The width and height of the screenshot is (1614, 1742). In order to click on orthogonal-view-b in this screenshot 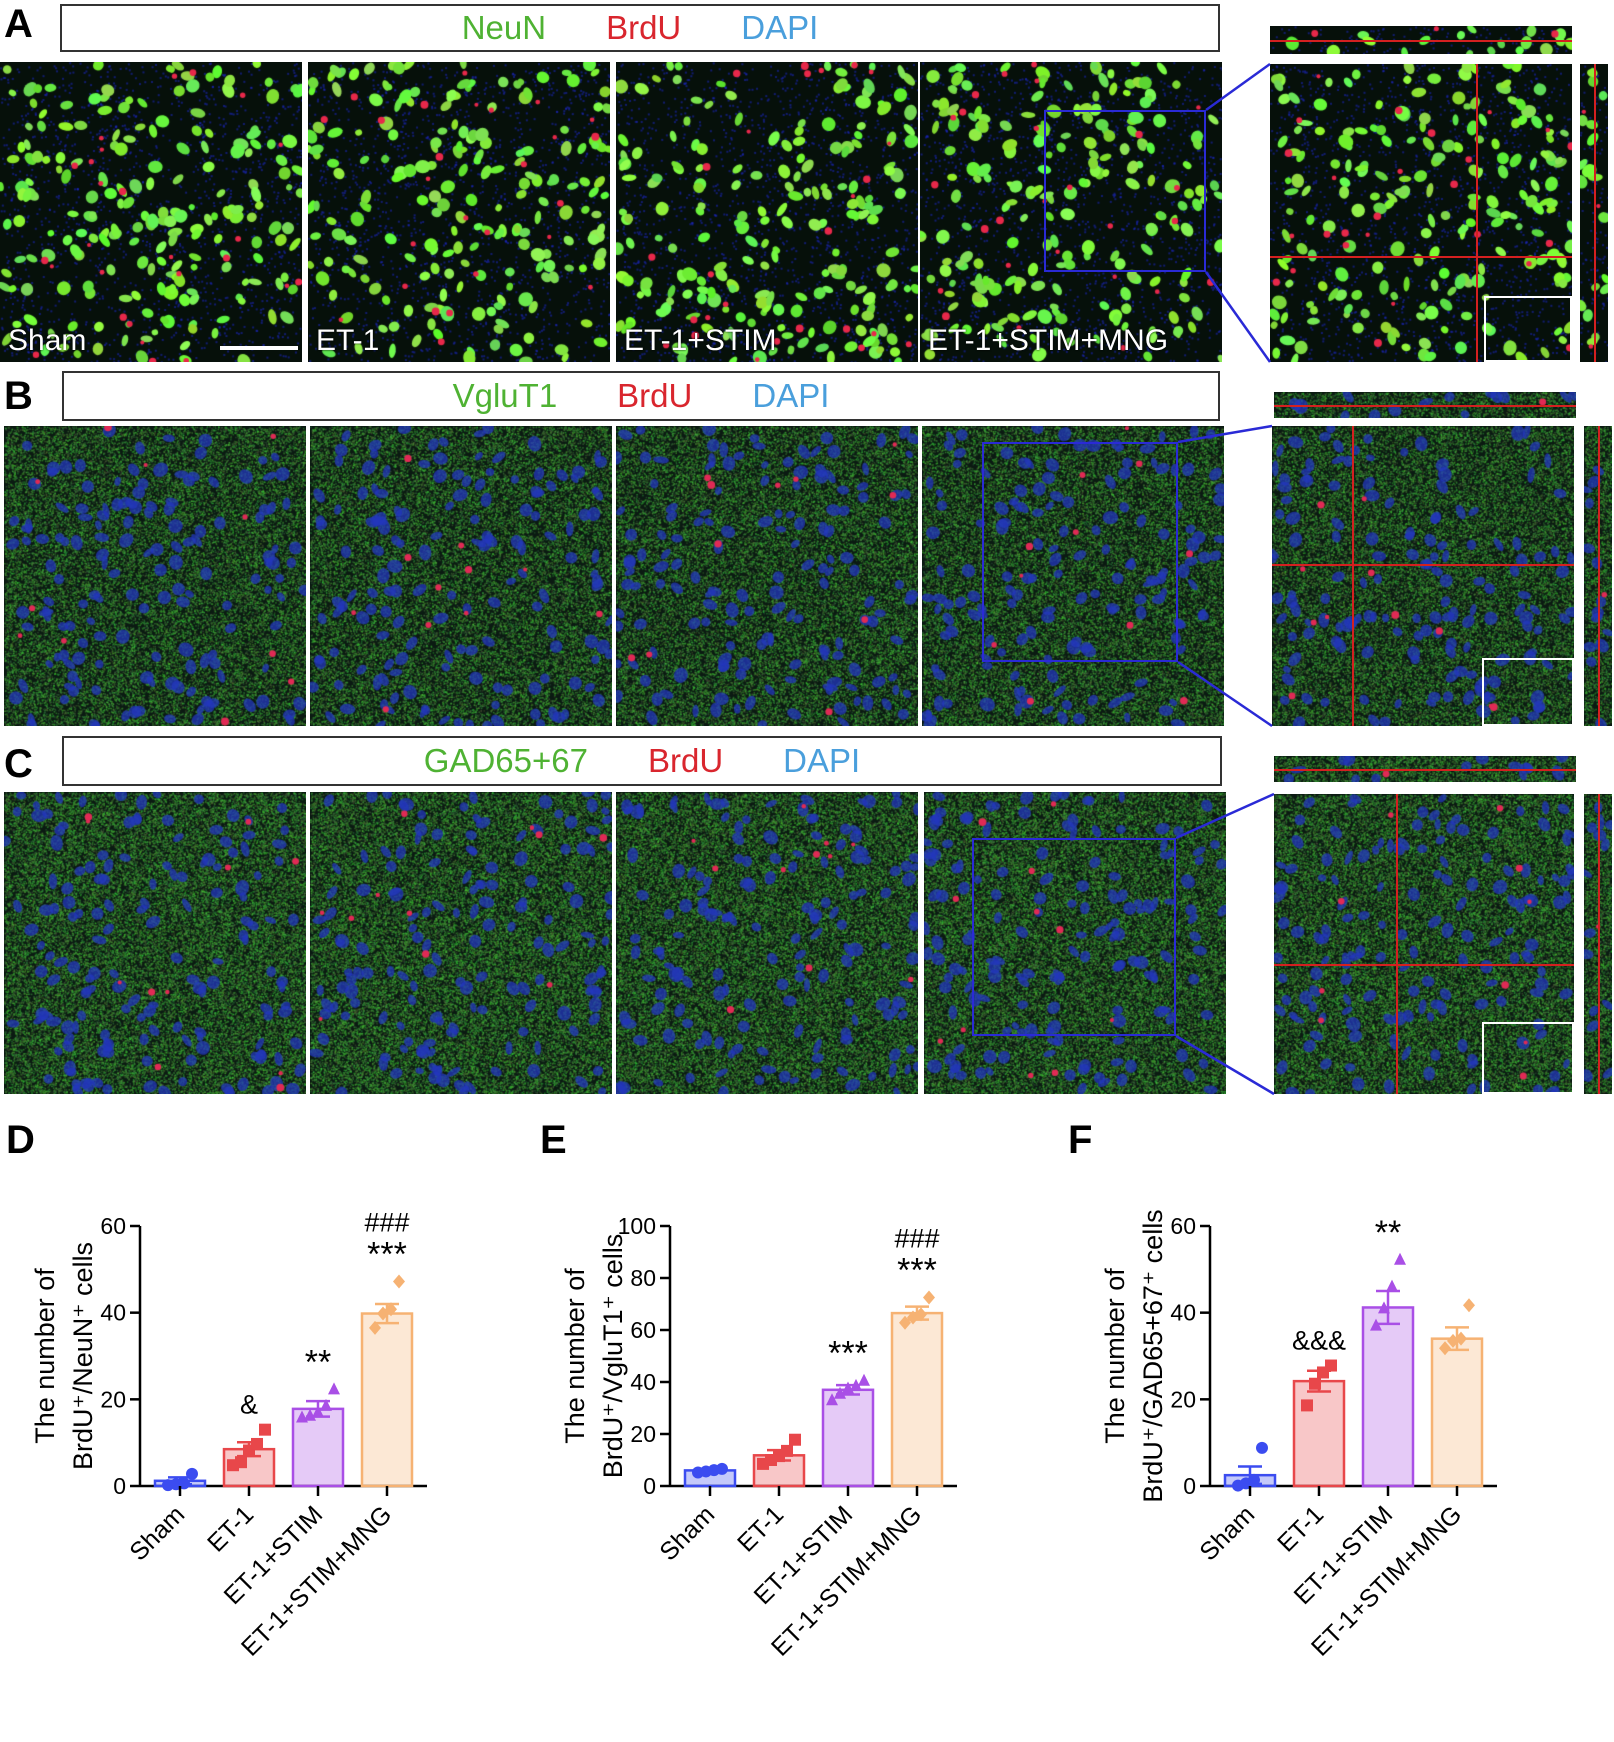, I will do `click(1423, 576)`.